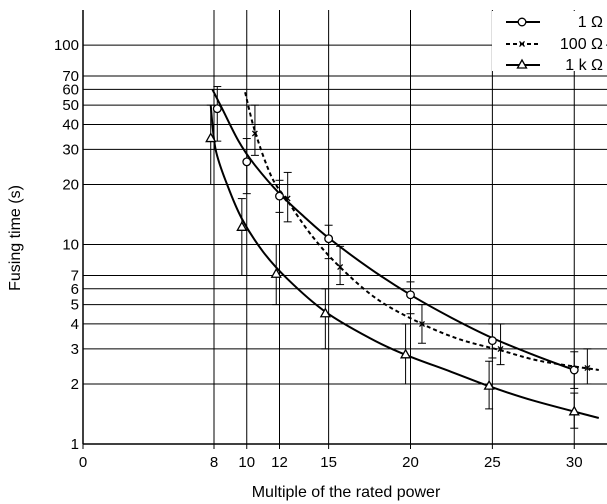 The image size is (607, 504). Describe the element at coordinates (522, 63) in the screenshot. I see `legend-triangle-marker` at that location.